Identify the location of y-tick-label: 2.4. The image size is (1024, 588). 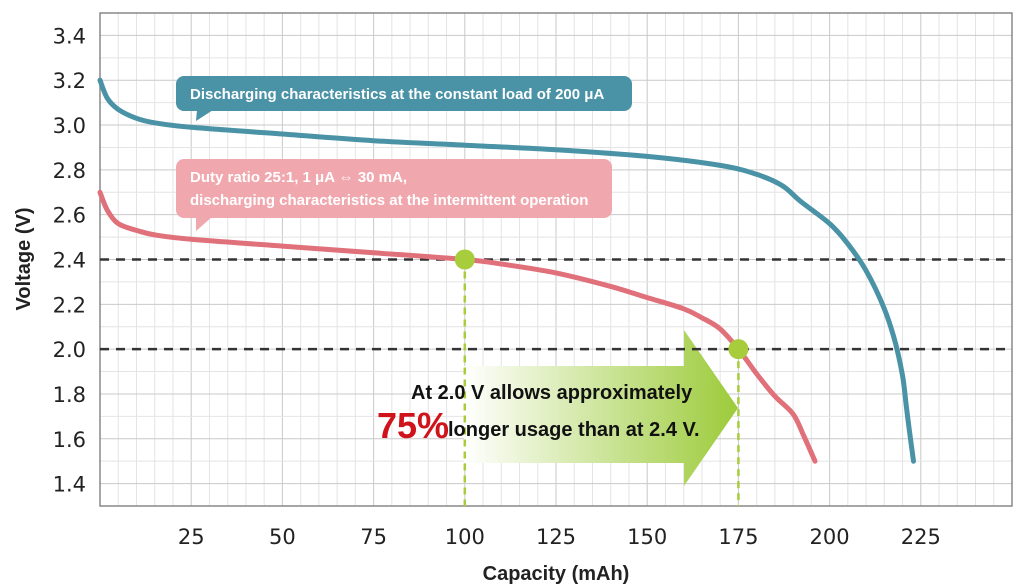
(69, 261).